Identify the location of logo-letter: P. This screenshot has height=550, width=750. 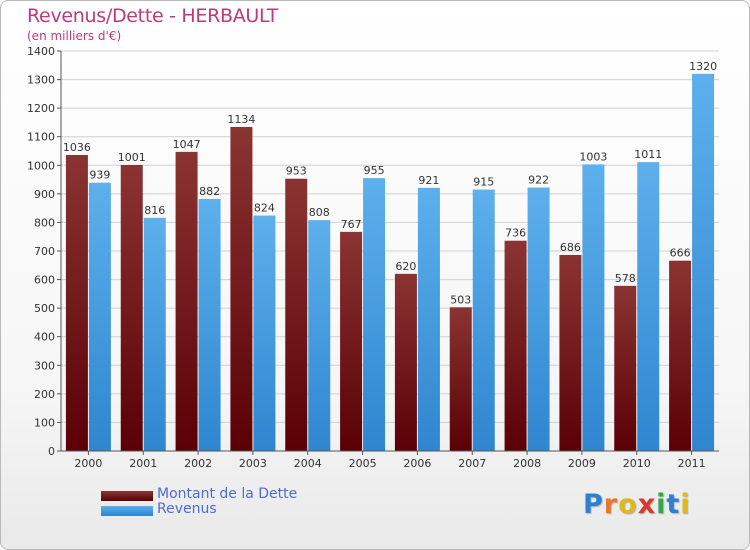
(593, 504).